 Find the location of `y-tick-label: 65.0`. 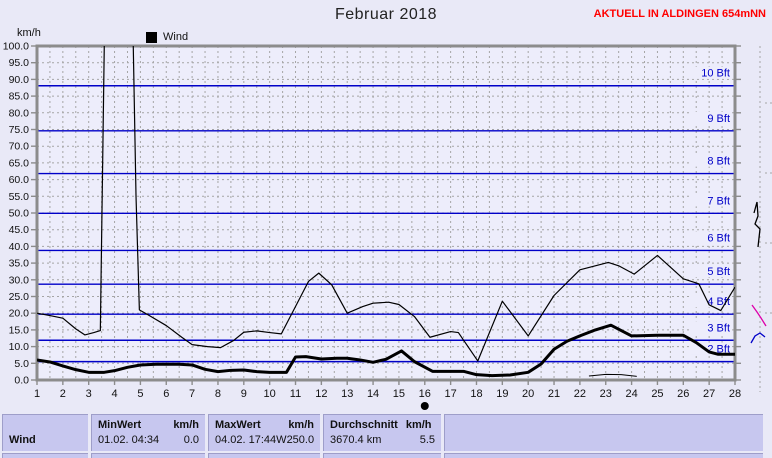

y-tick-label: 65.0 is located at coordinates (19, 163).